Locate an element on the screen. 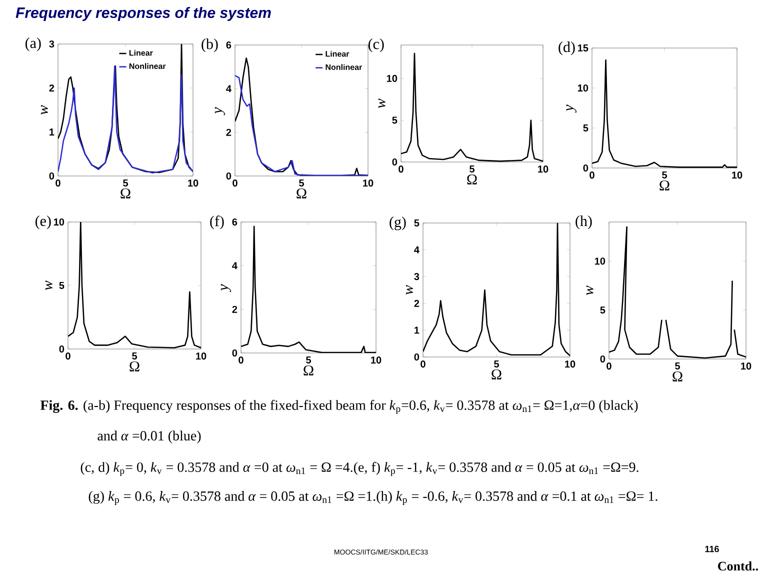 The width and height of the screenshot is (764, 579). chart-title: (f) is located at coordinates (217, 223).